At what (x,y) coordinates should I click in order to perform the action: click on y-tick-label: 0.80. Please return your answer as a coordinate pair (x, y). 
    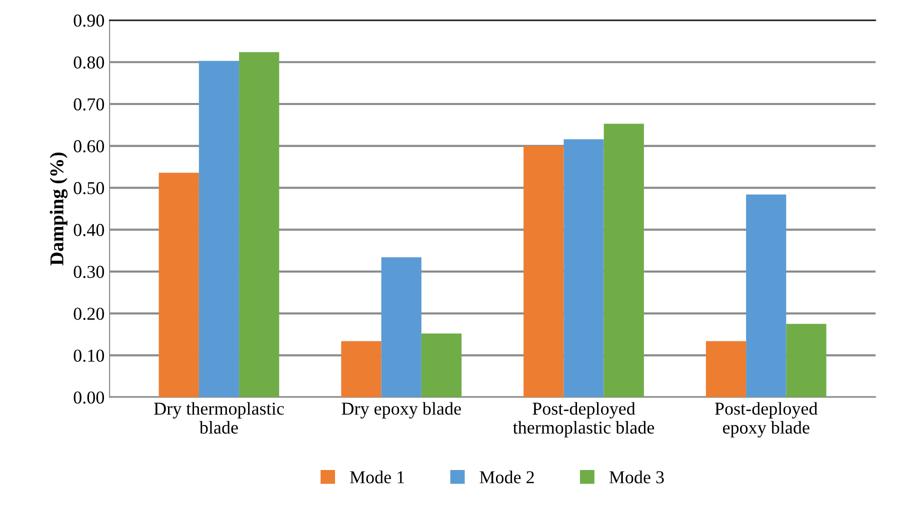
    Looking at the image, I should click on (89, 62).